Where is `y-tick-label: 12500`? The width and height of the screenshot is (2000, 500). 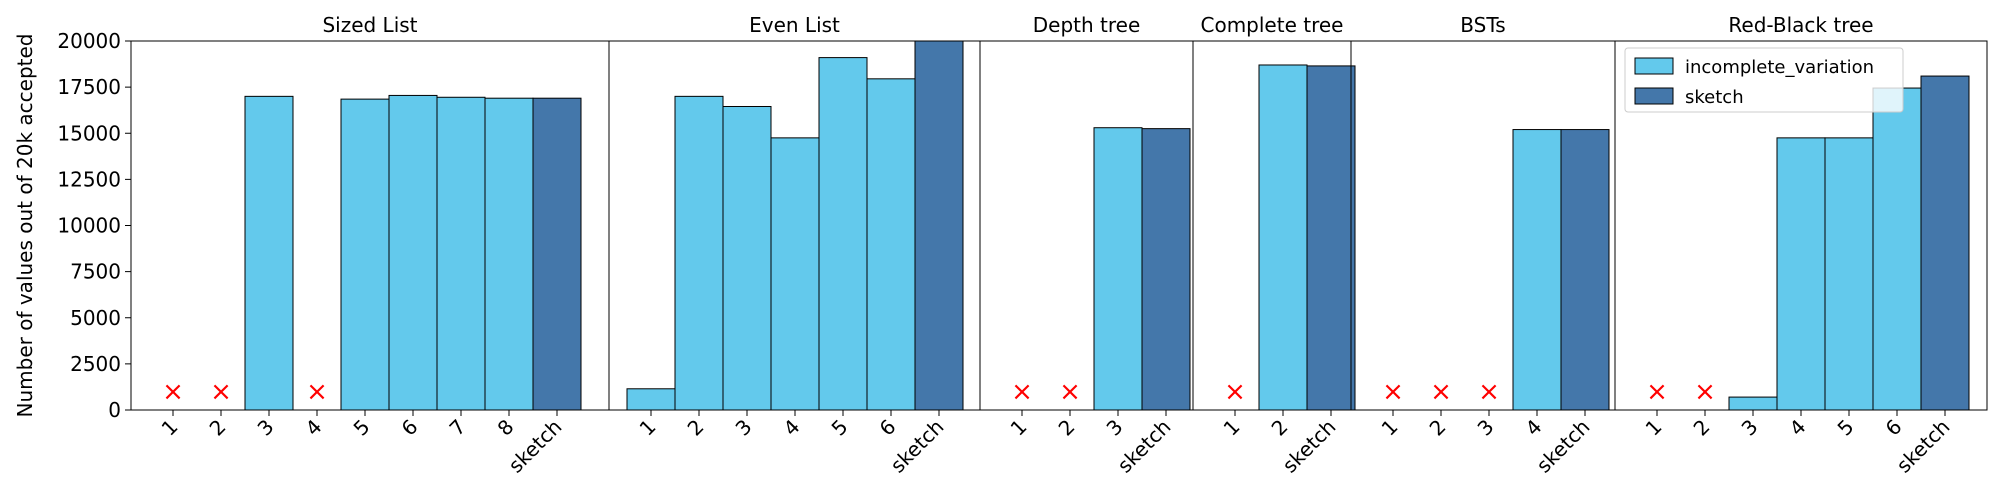 y-tick-label: 12500 is located at coordinates (89, 179).